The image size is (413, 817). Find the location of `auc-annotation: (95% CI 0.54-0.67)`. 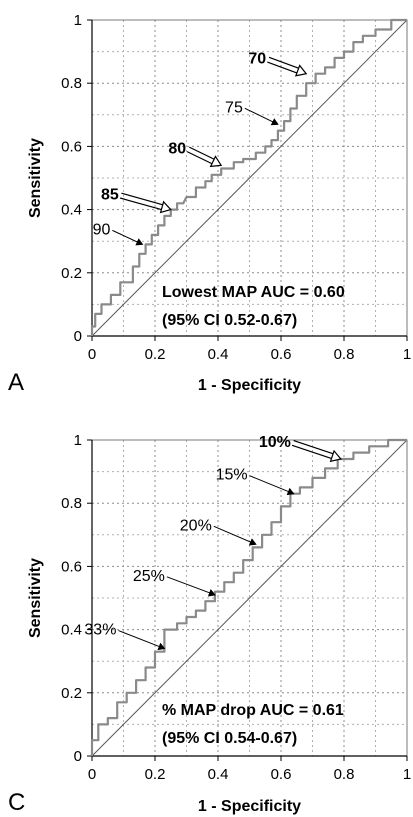

auc-annotation: (95% CI 0.54-0.67) is located at coordinates (229, 738).